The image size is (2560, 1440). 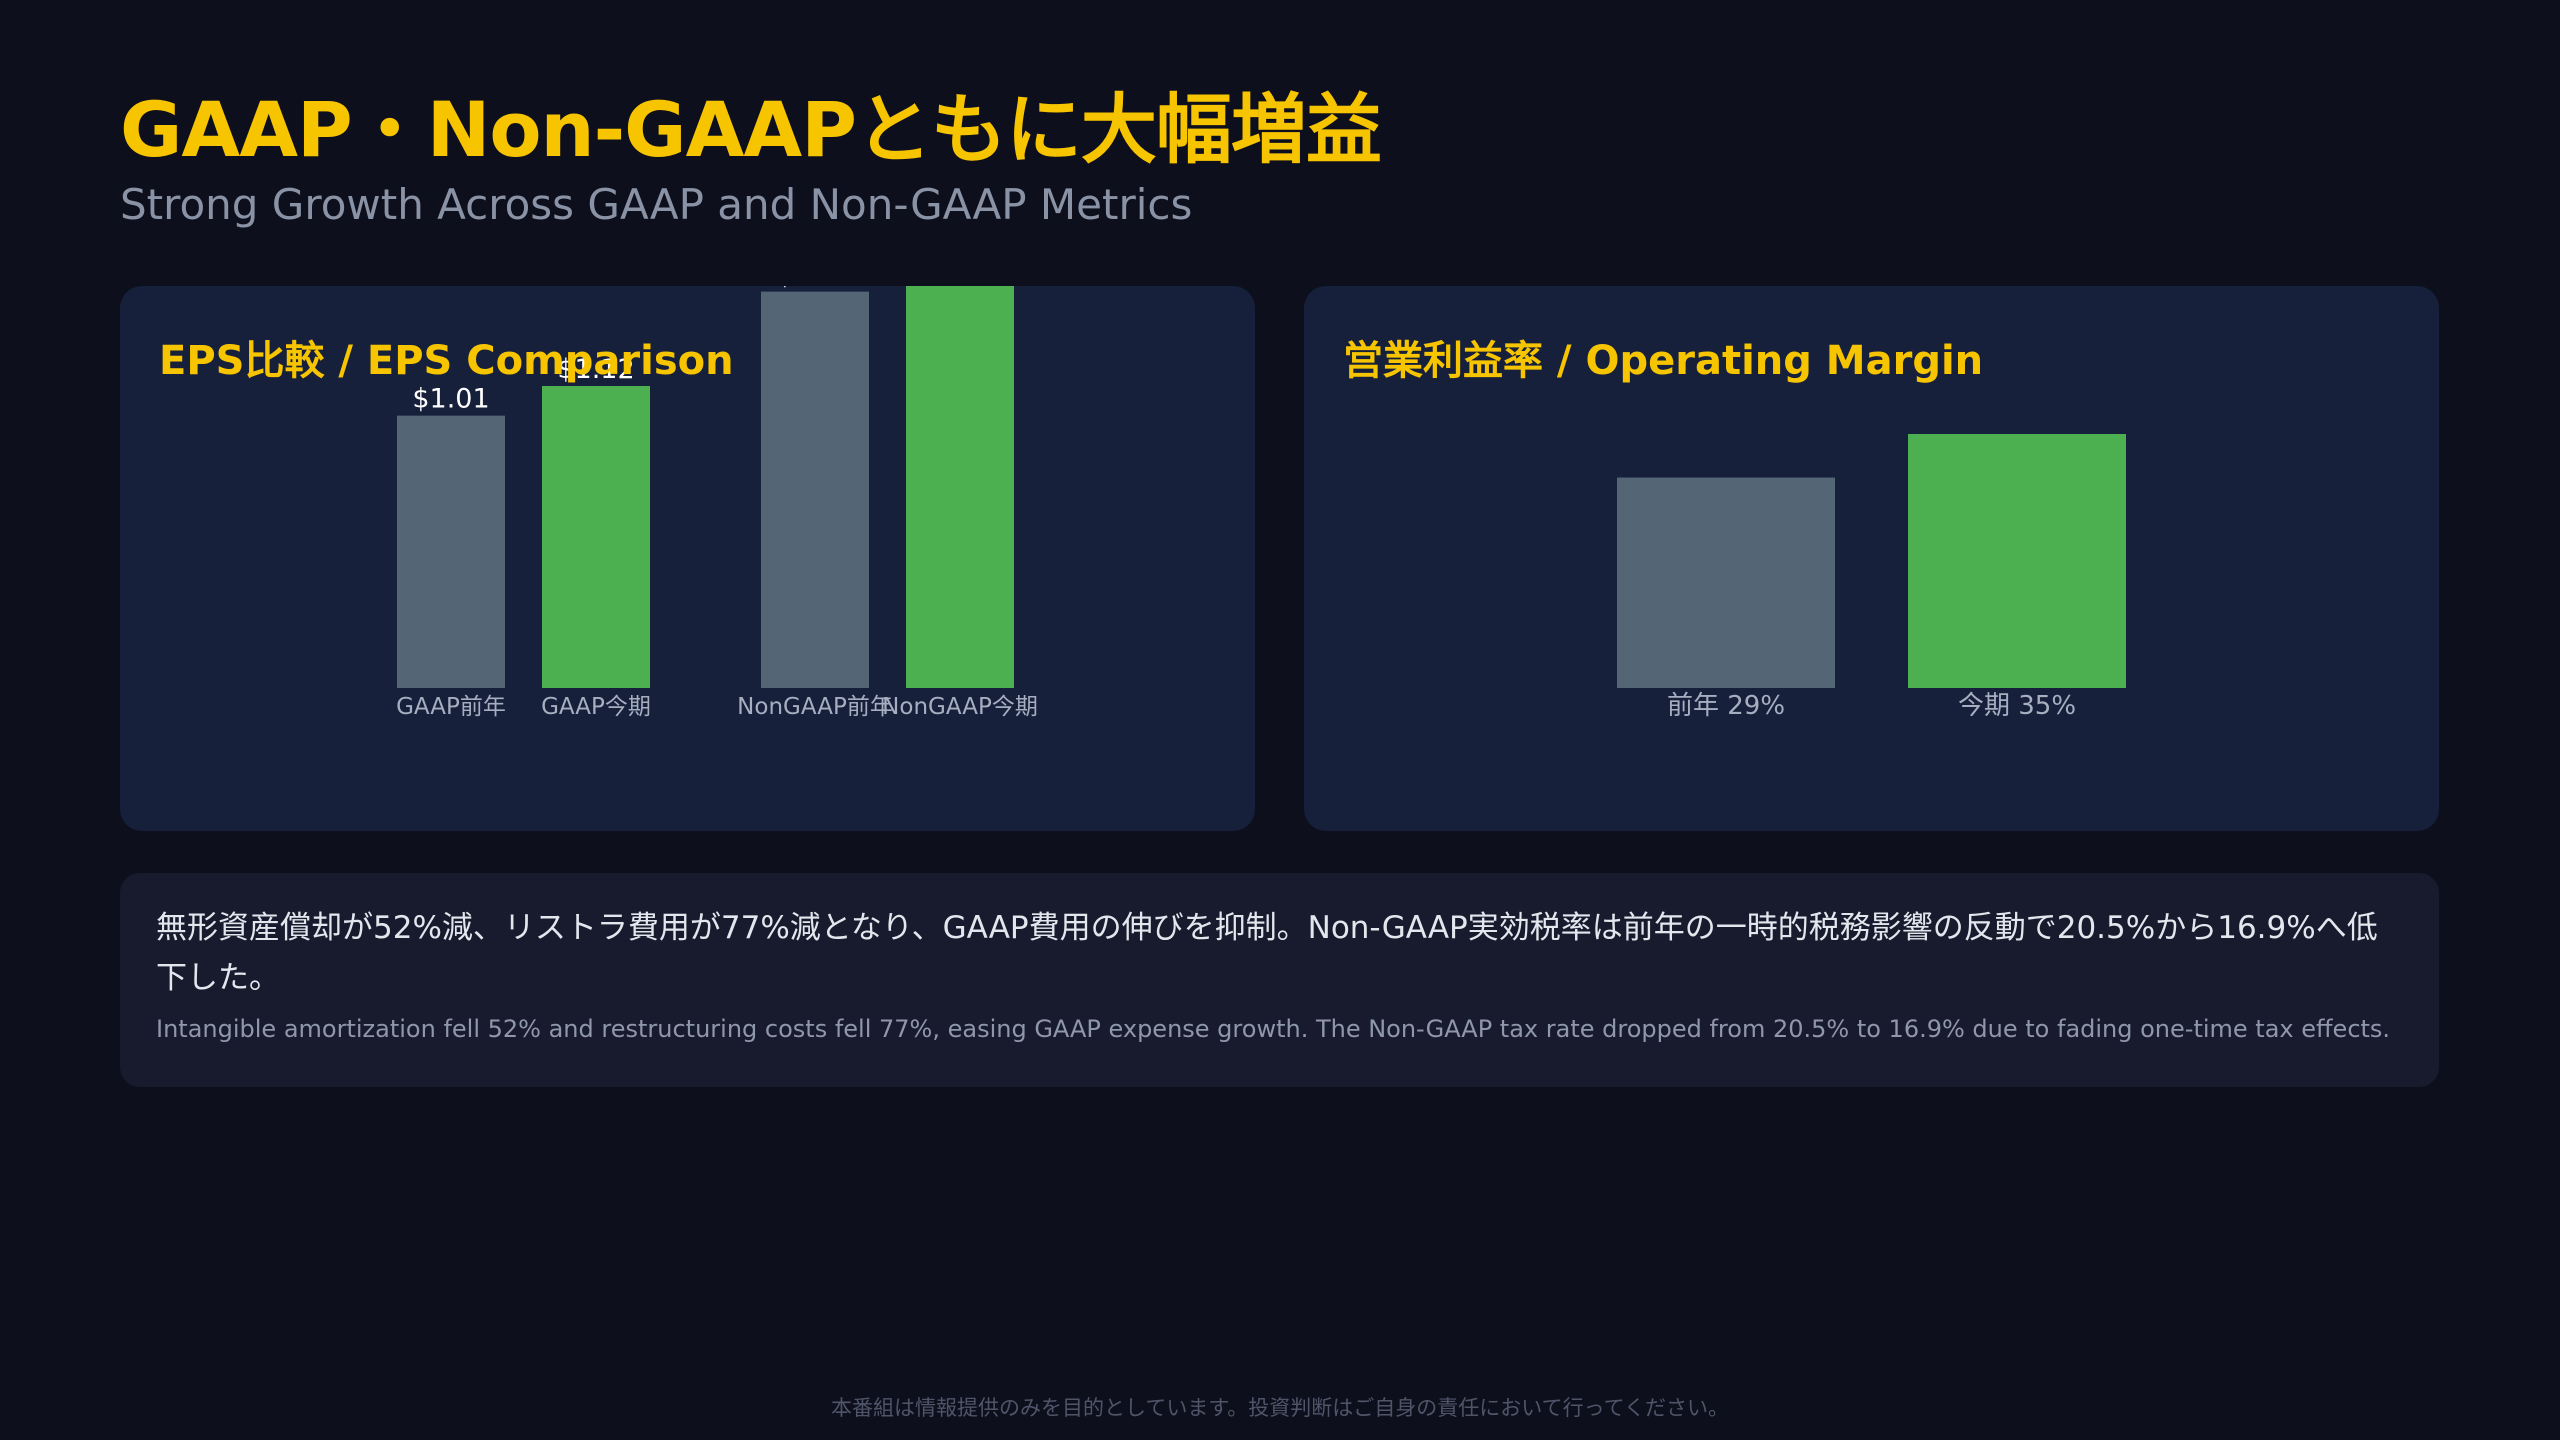 I want to click on page-title: GAAP・Non-GAAPともに大幅増益, so click(x=751, y=129).